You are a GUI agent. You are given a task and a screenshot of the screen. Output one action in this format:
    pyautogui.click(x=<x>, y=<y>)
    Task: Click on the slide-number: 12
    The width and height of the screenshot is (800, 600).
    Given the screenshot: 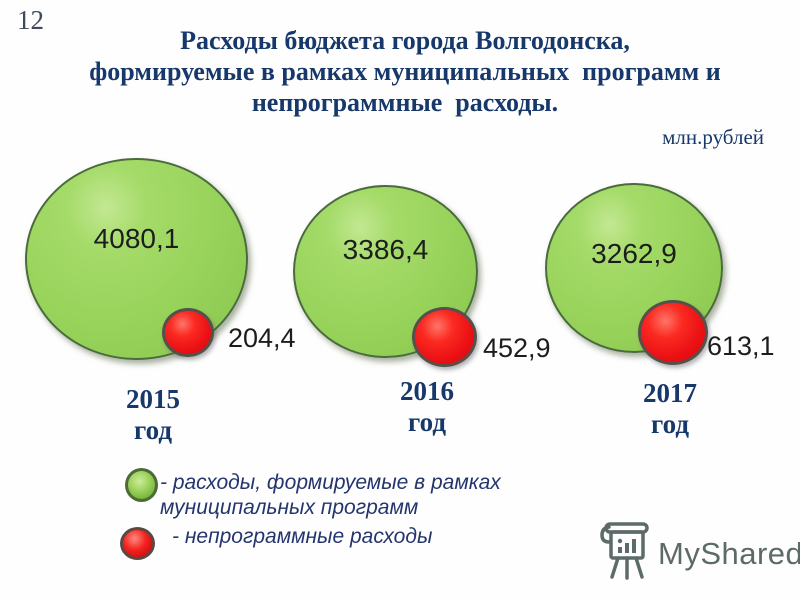 What is the action you would take?
    pyautogui.click(x=30, y=20)
    